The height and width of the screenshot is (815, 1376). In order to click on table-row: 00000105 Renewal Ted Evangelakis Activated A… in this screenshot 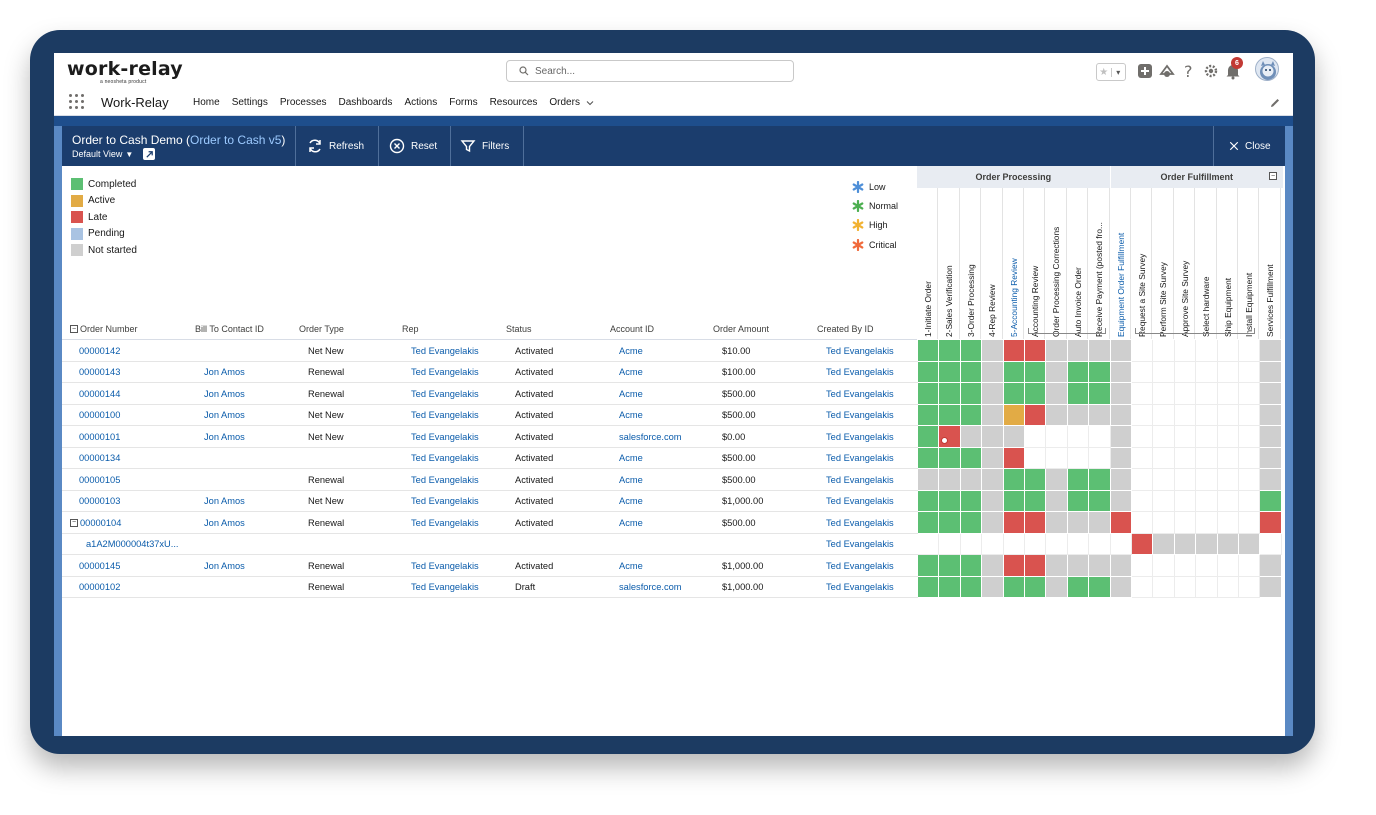, I will do `click(490, 480)`.